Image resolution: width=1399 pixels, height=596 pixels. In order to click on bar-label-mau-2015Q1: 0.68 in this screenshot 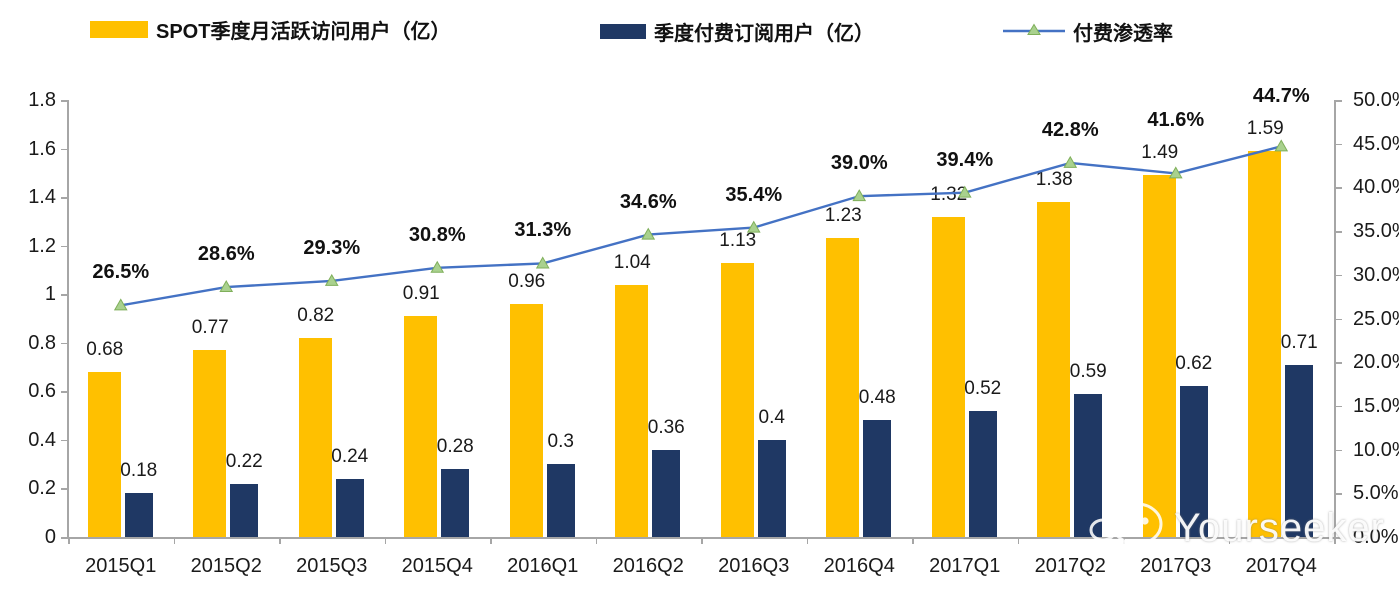, I will do `click(105, 349)`.